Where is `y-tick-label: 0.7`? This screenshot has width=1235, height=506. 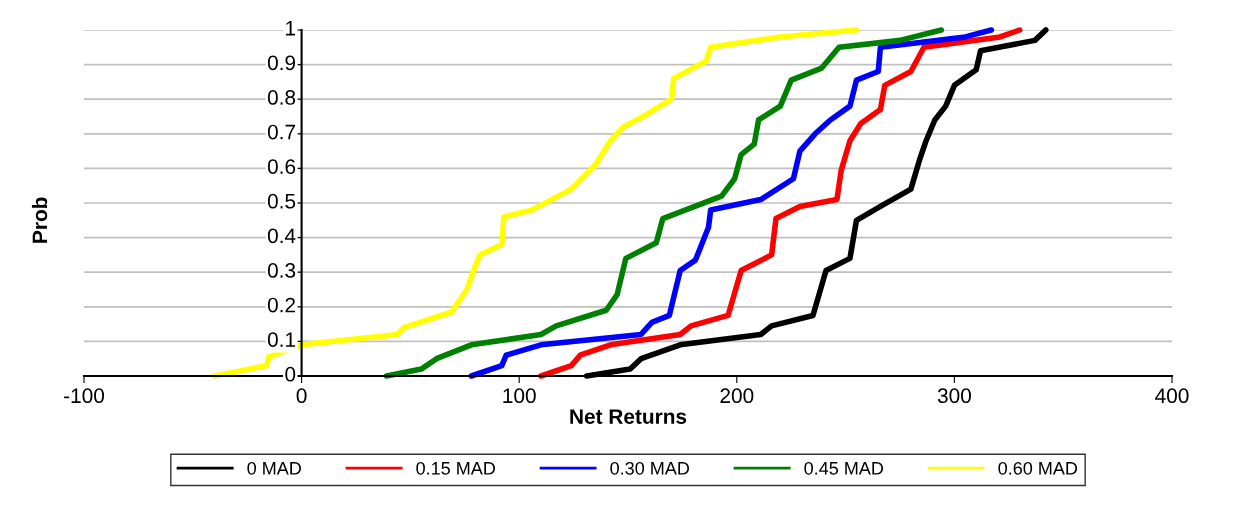 y-tick-label: 0.7 is located at coordinates (281, 132).